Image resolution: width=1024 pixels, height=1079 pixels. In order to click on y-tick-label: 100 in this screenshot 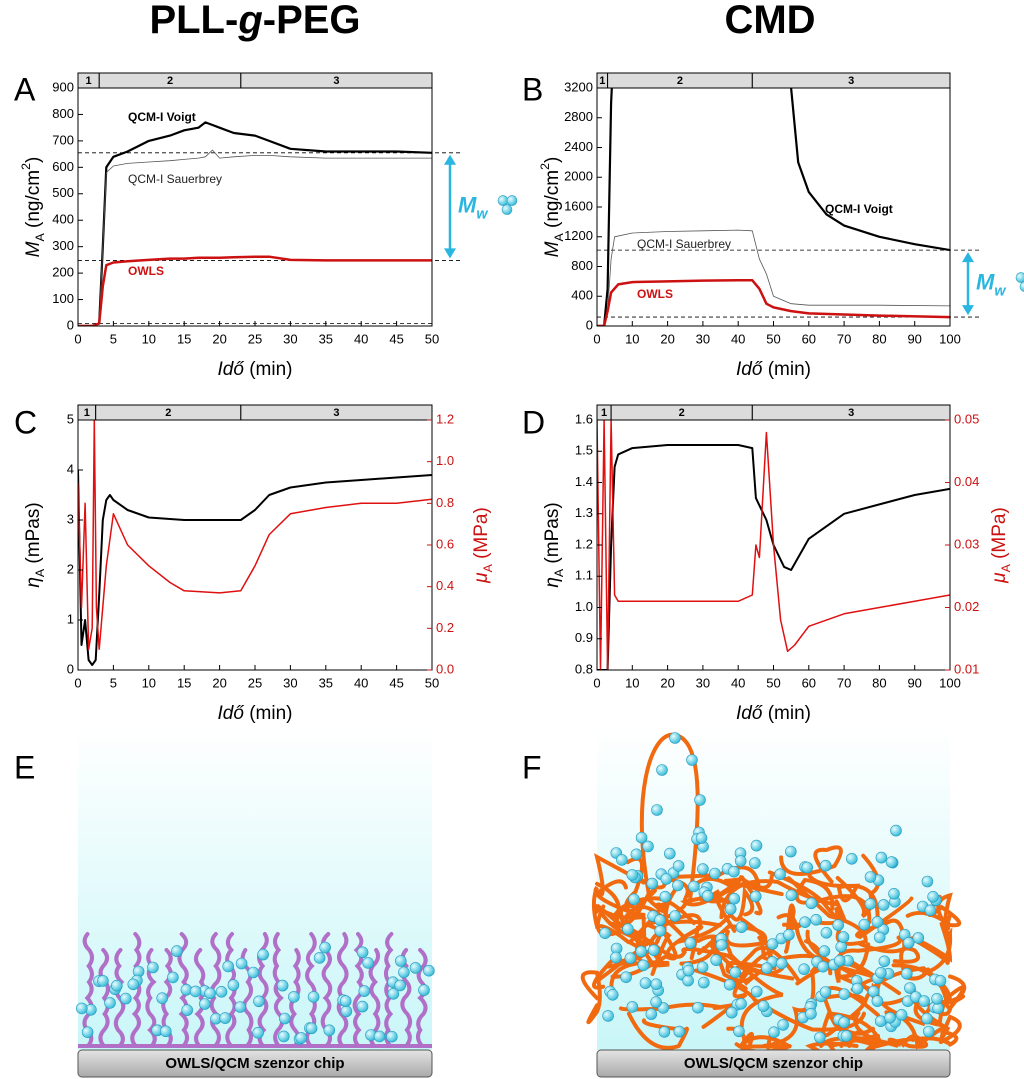, I will do `click(63, 298)`.